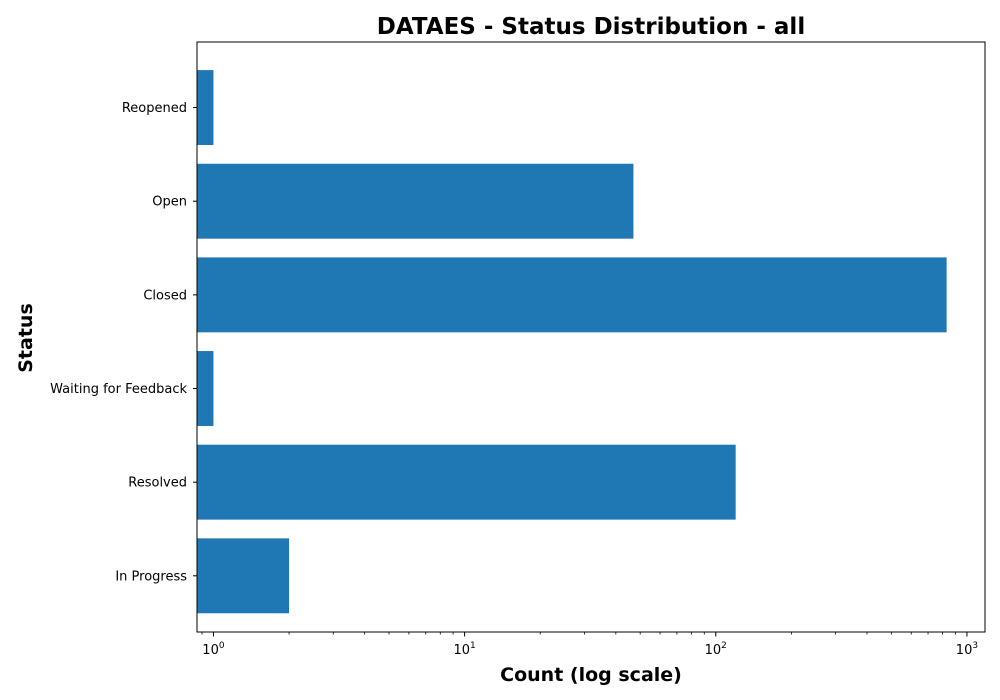 This screenshot has width=1000, height=700. Describe the element at coordinates (151, 576) in the screenshot. I see `y-tick-label-in-progress: In Progress` at that location.